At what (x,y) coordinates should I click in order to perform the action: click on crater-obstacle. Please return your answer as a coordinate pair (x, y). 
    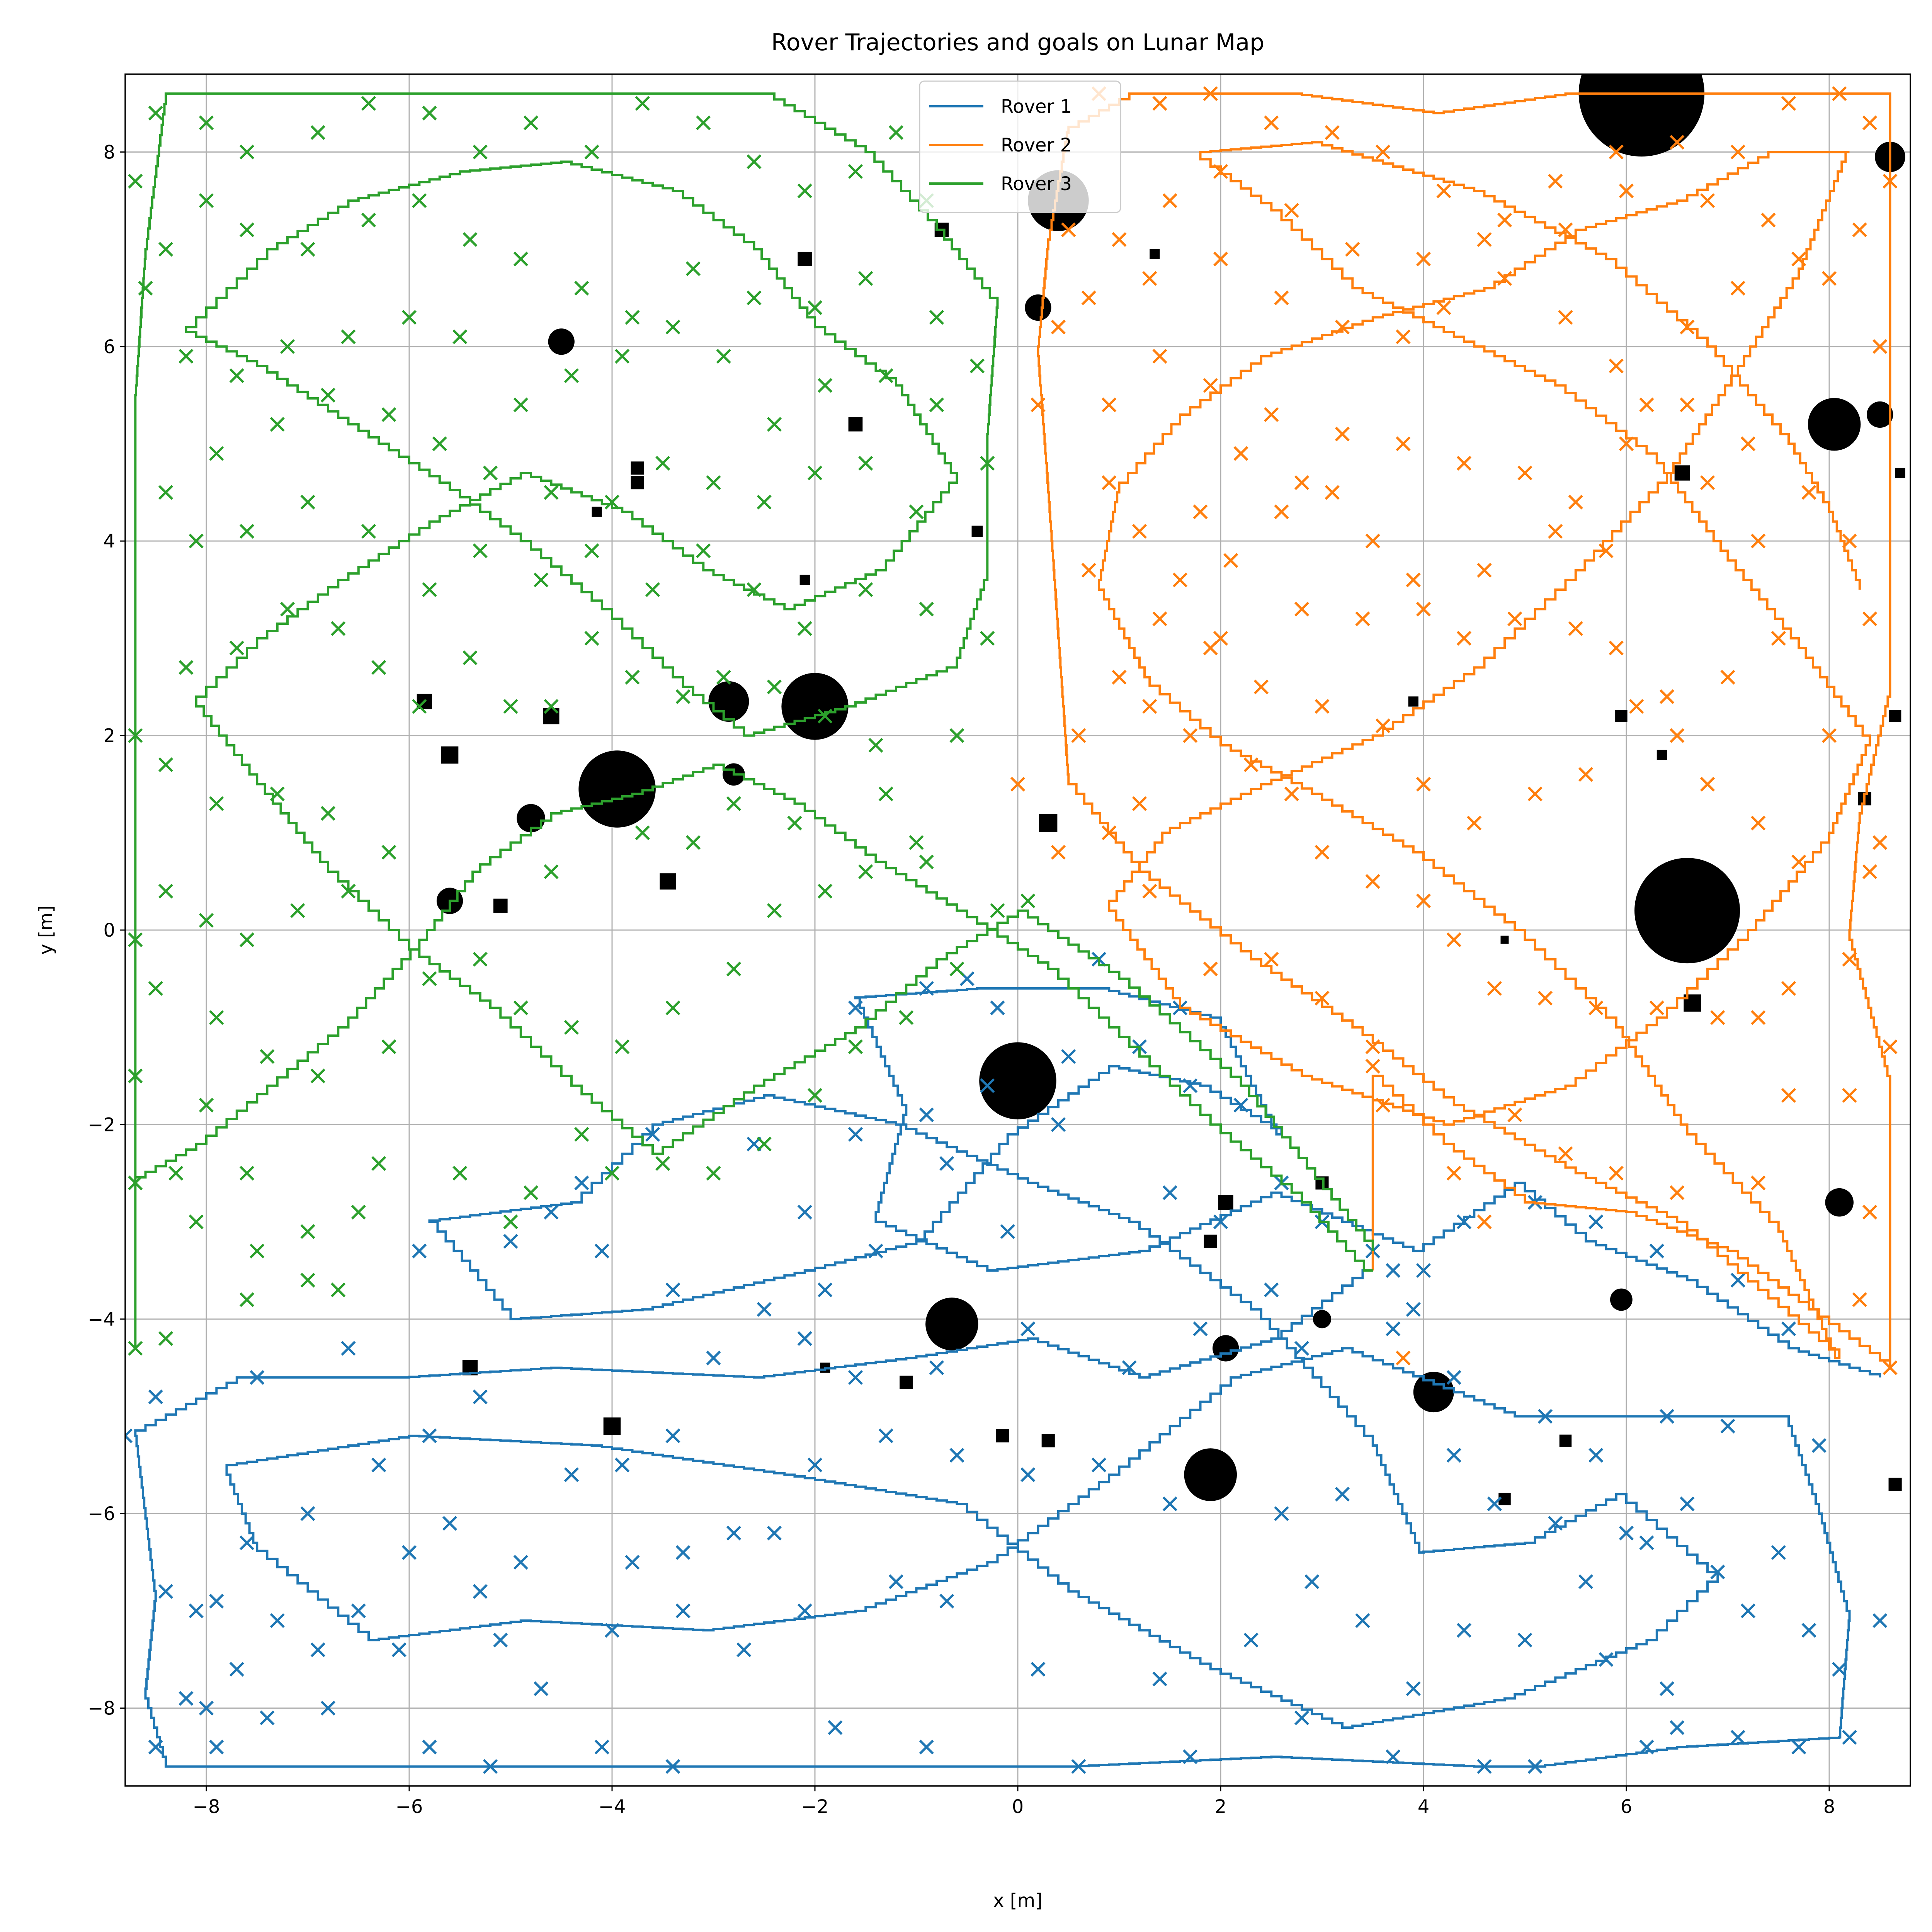
    Looking at the image, I should click on (815, 706).